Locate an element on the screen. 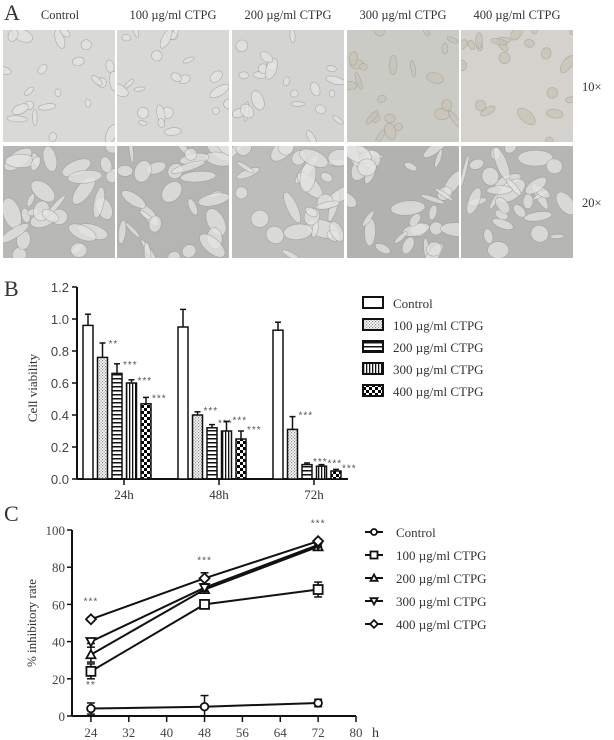  x-tick-label: 48h is located at coordinates (219, 493).